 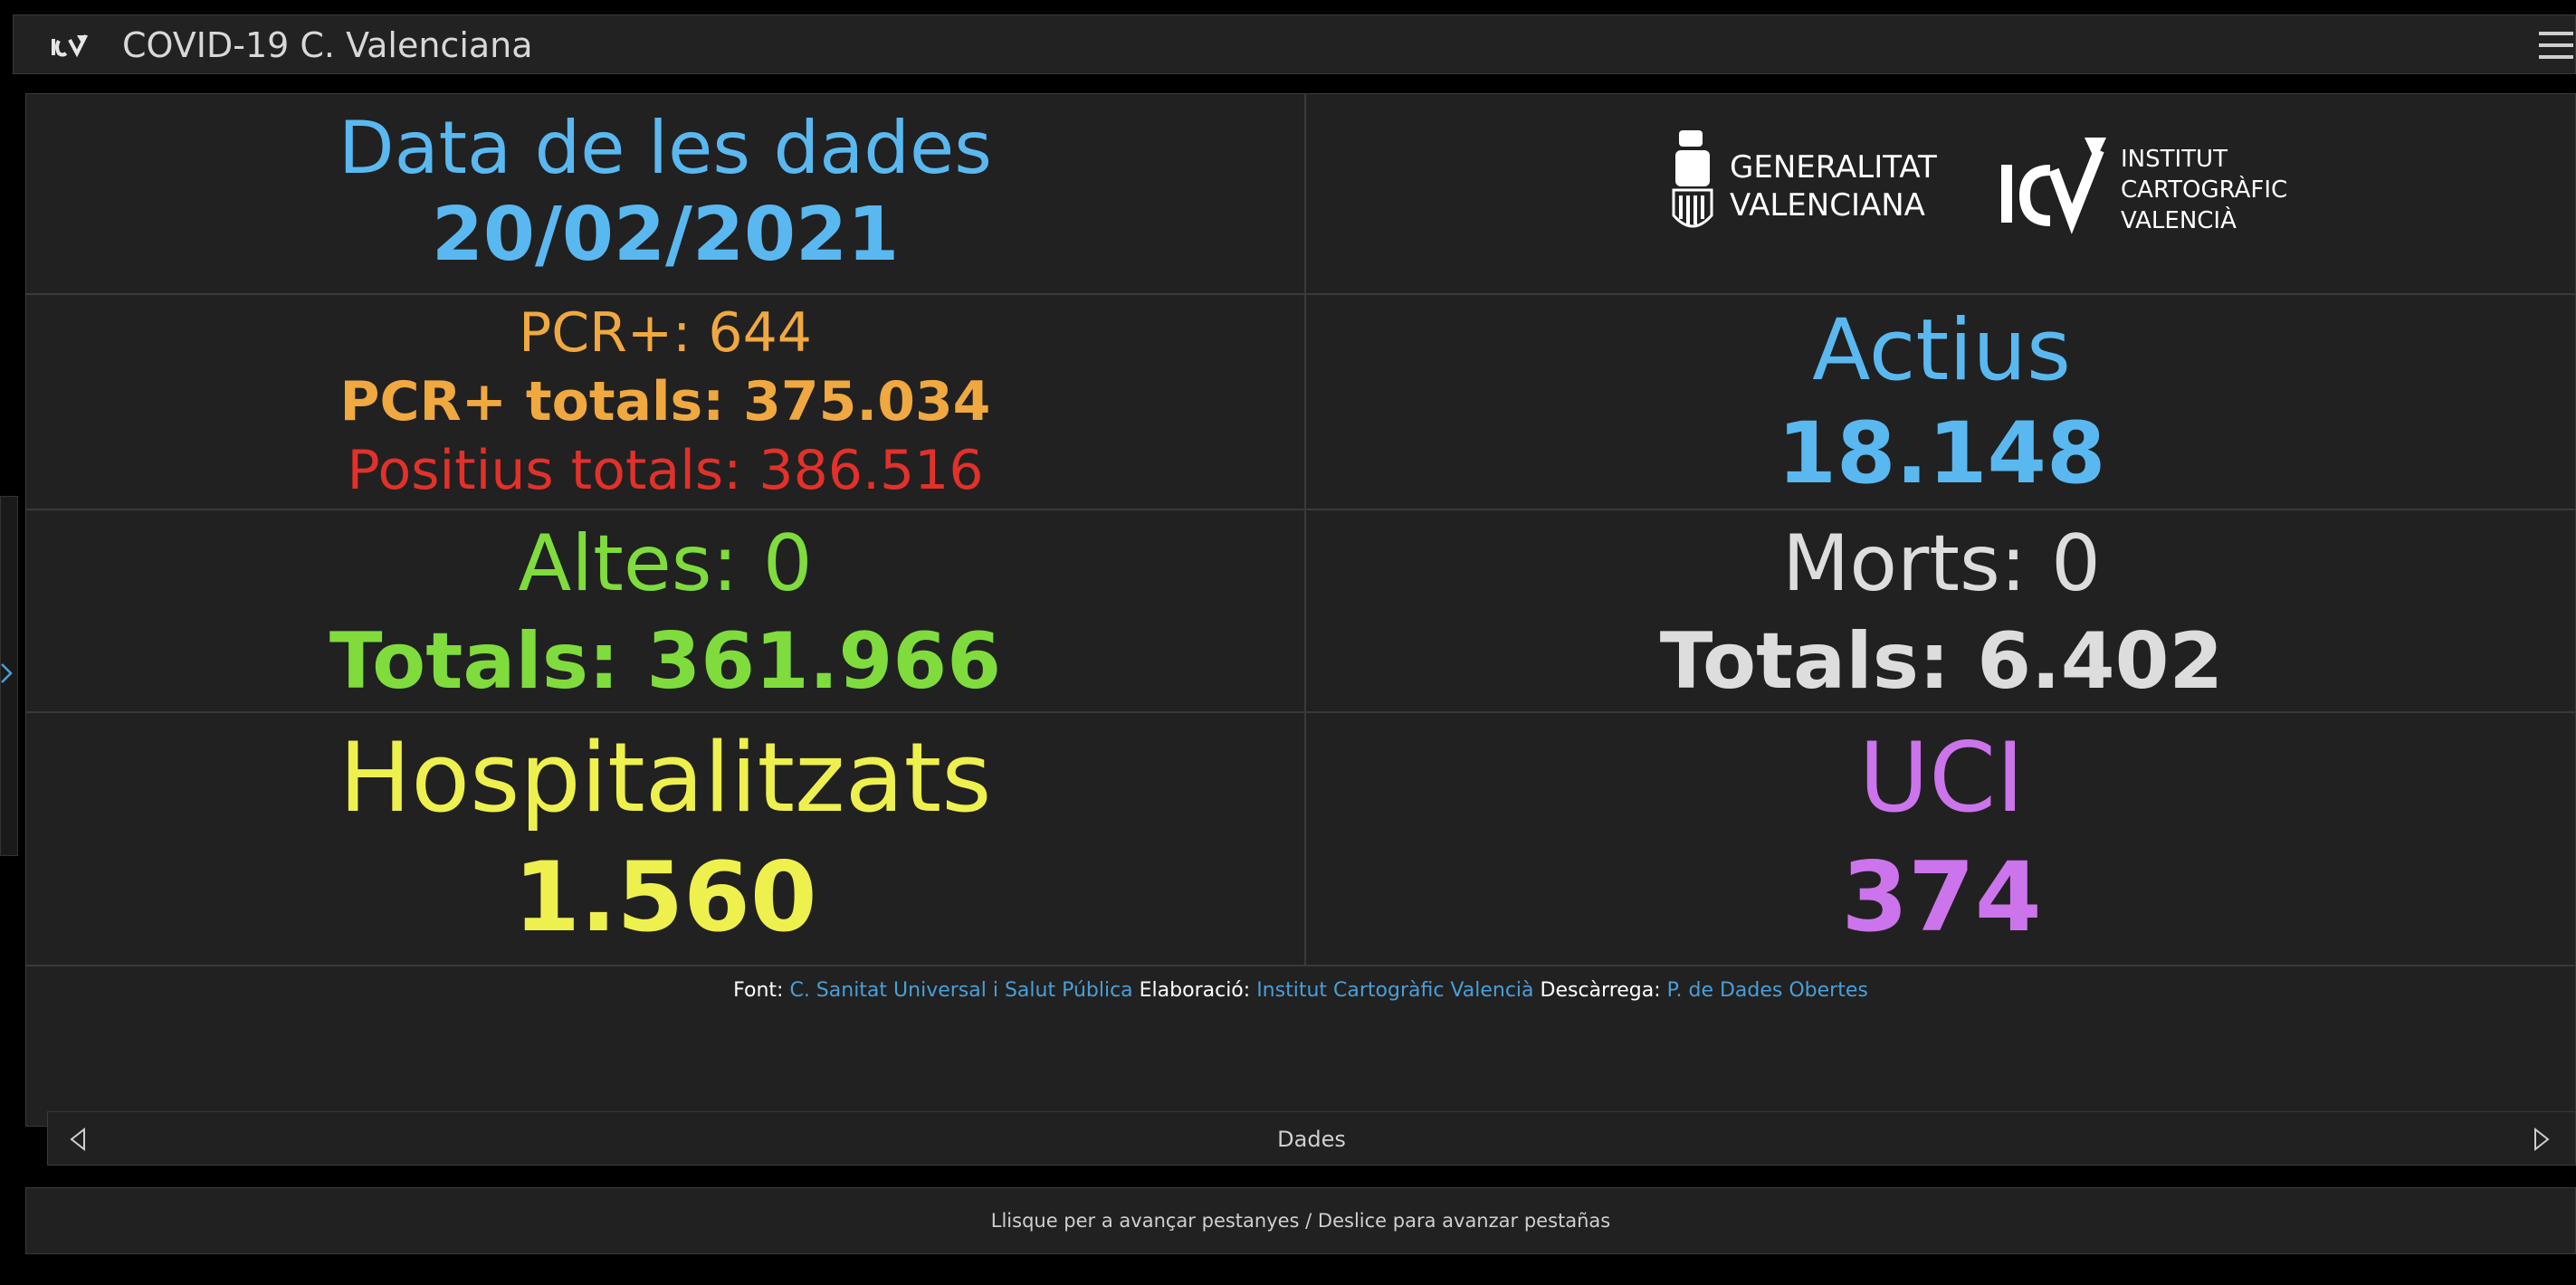 I want to click on icu-label: UCI, so click(x=1941, y=778).